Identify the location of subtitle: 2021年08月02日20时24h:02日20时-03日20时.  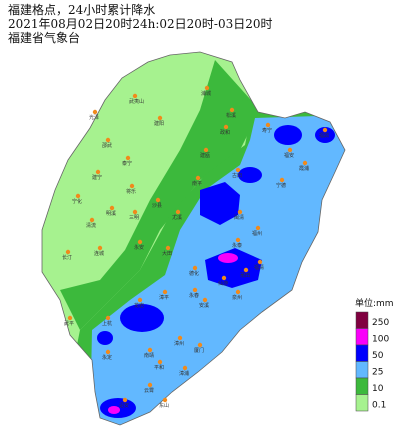
(140, 24).